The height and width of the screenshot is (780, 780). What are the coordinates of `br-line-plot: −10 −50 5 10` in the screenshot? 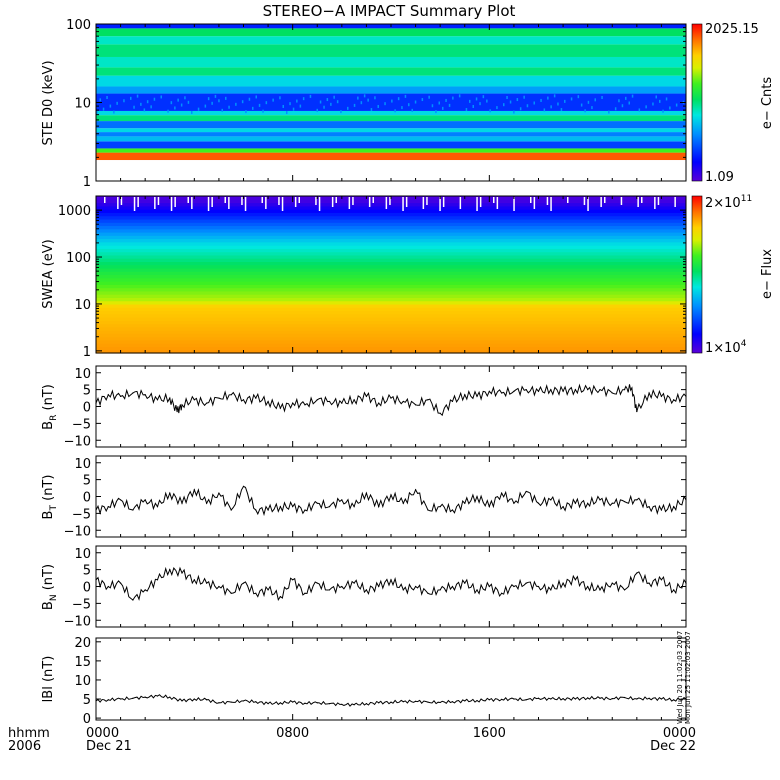 It's located at (375, 407).